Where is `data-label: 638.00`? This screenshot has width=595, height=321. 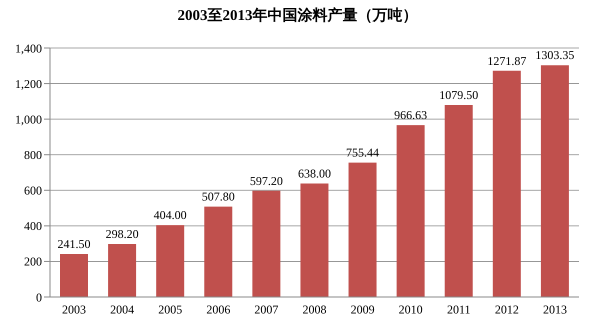 data-label: 638.00 is located at coordinates (314, 173).